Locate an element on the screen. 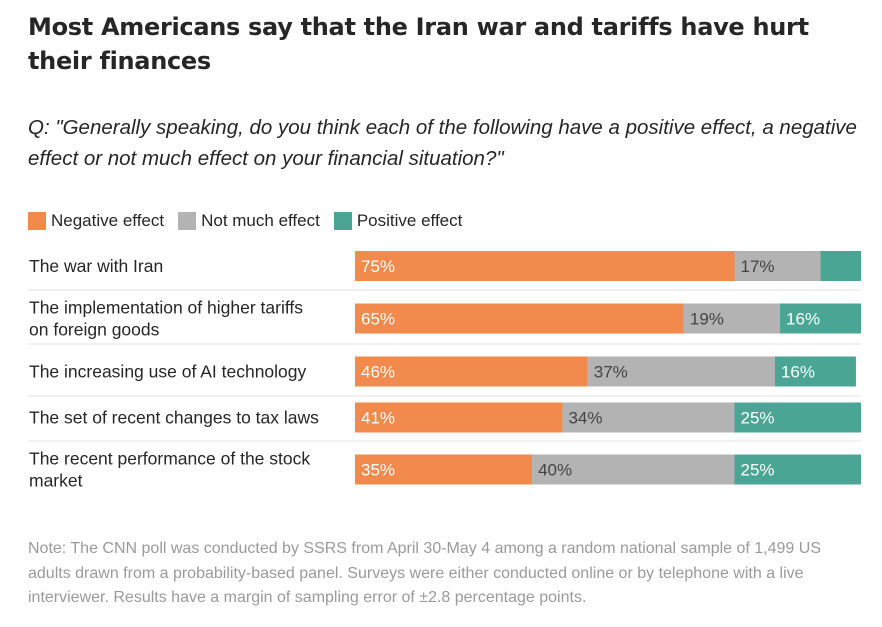 This screenshot has height=627, width=882. legend-label-negative: Negative effect is located at coordinates (108, 220).